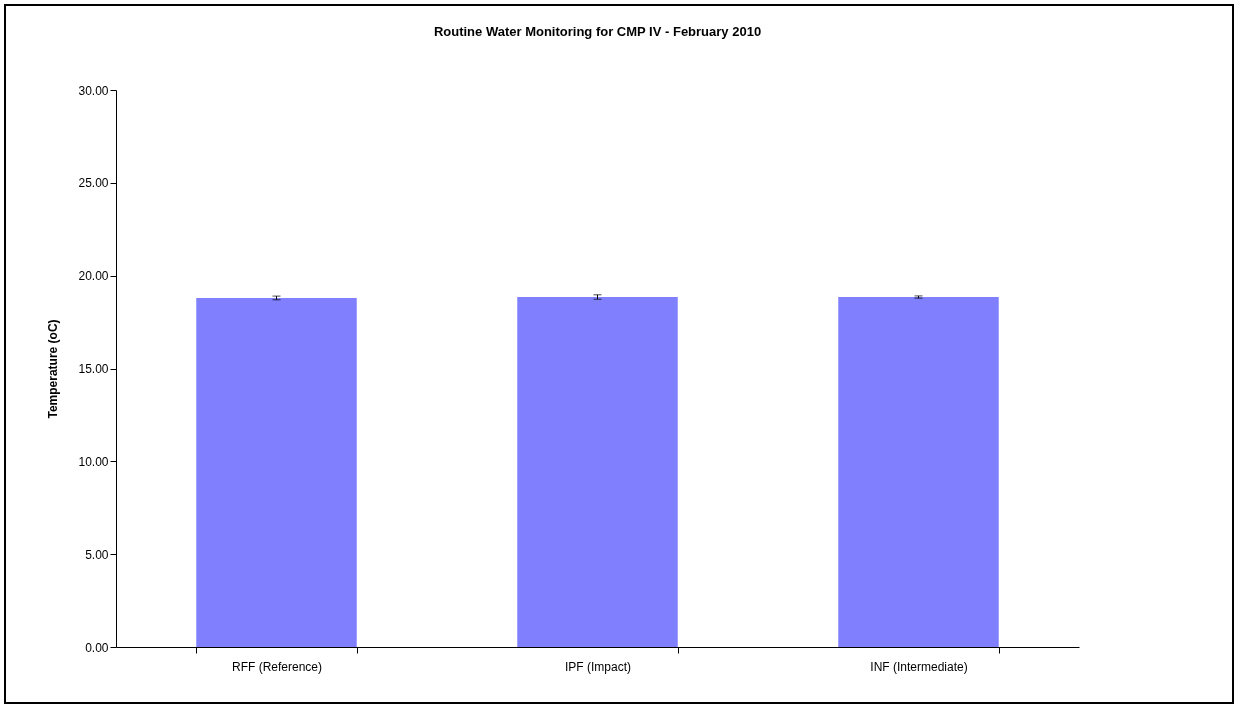 The image size is (1242, 711). I want to click on y-axis-title: Temperature (oC), so click(53, 369).